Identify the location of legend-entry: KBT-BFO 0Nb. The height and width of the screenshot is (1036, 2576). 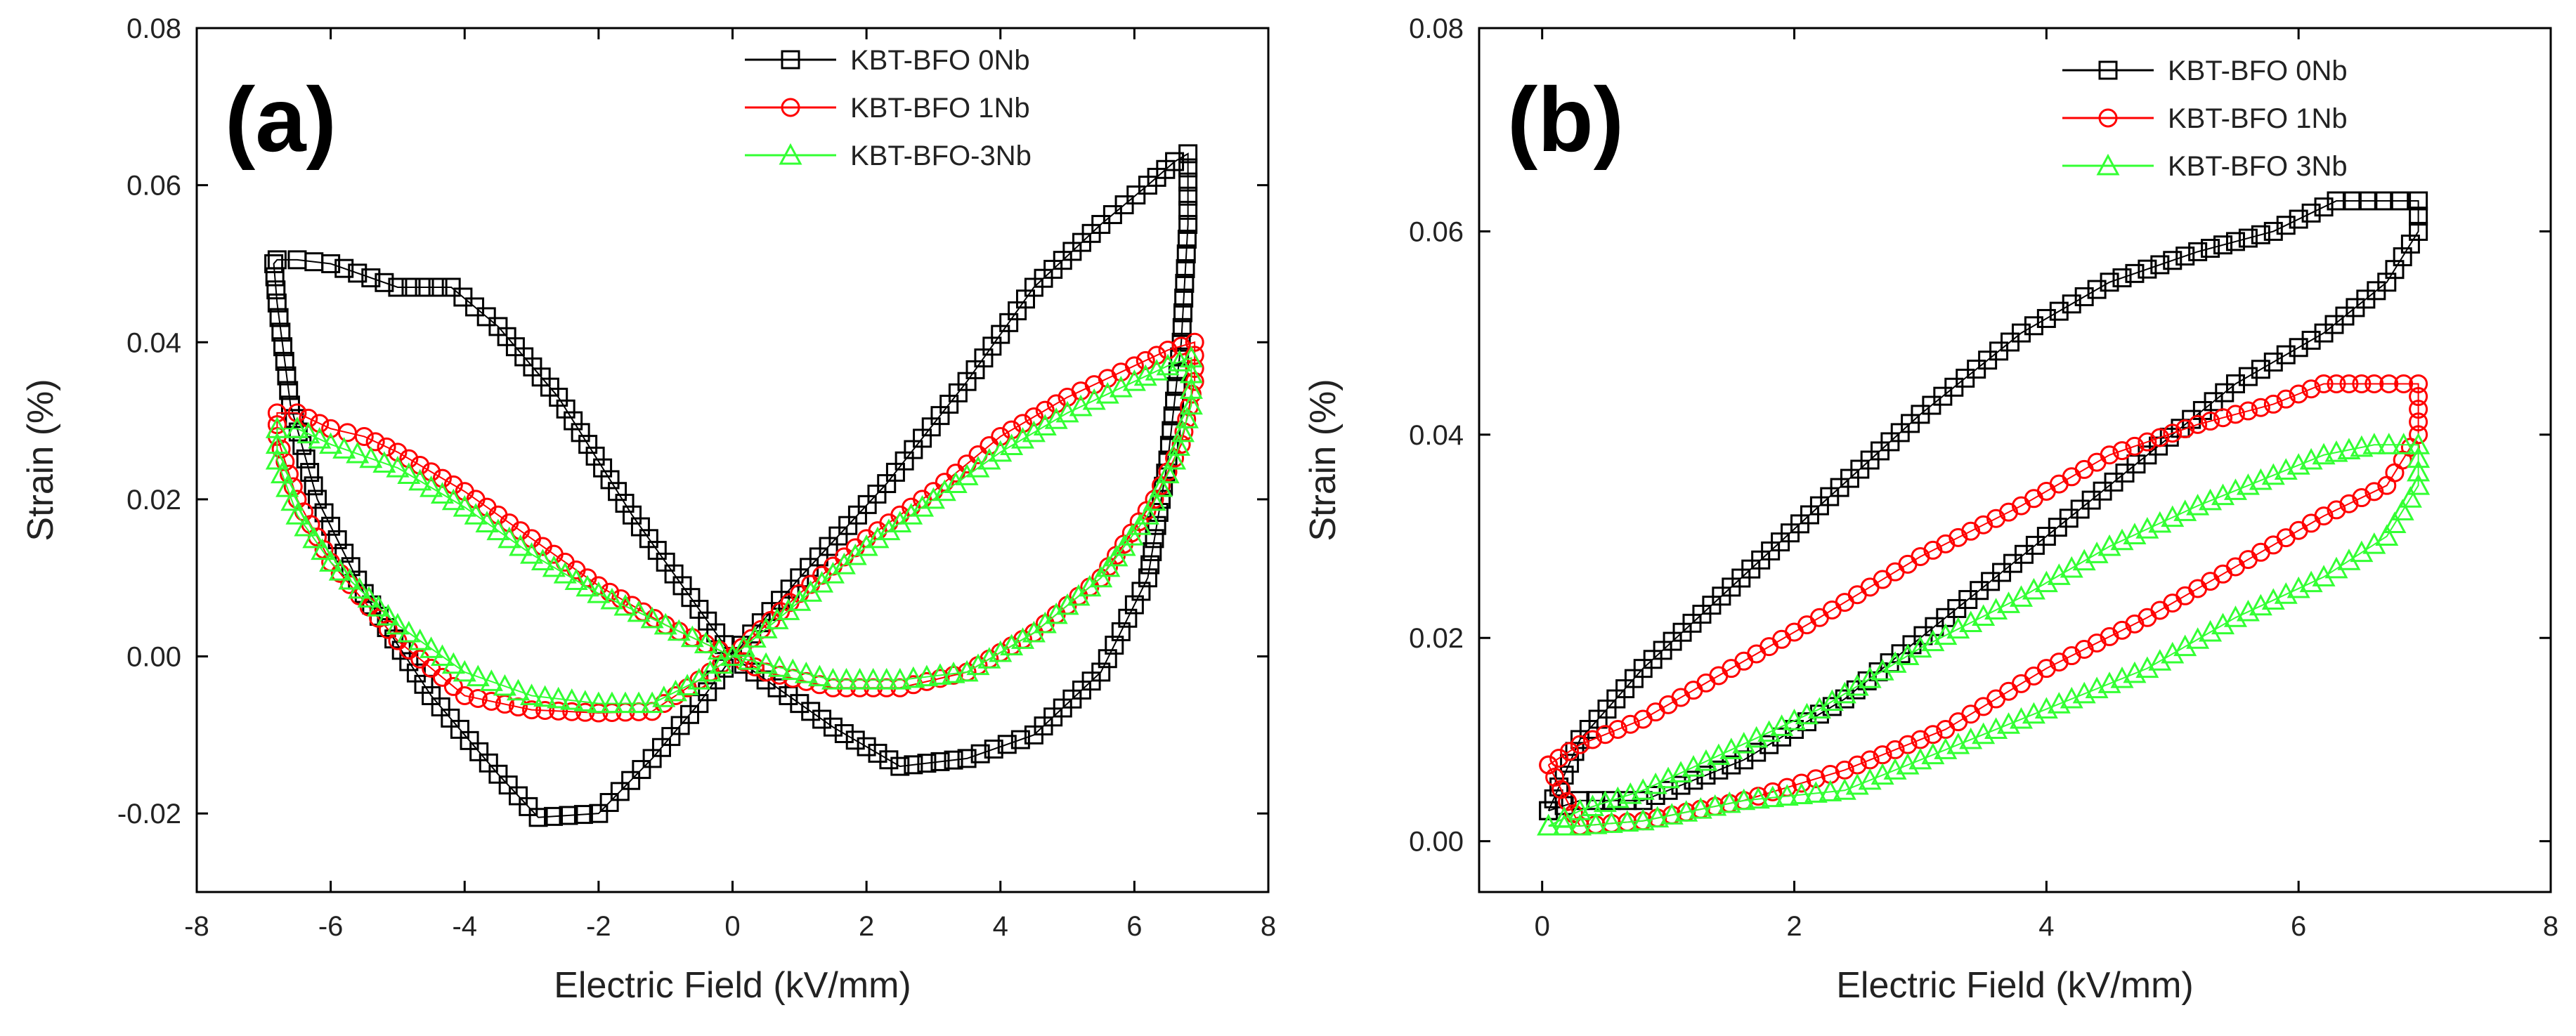
(2258, 70).